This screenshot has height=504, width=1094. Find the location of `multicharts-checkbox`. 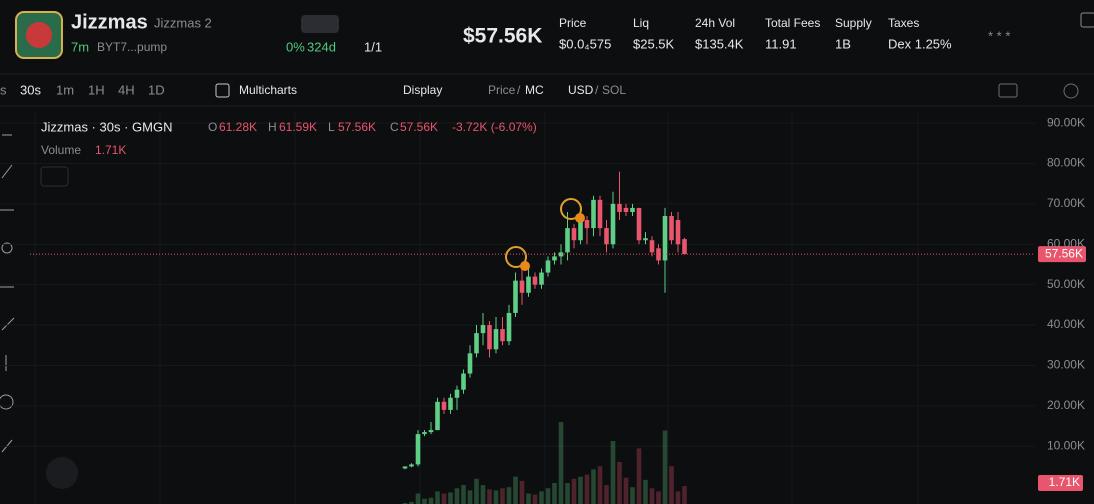

multicharts-checkbox is located at coordinates (222, 90).